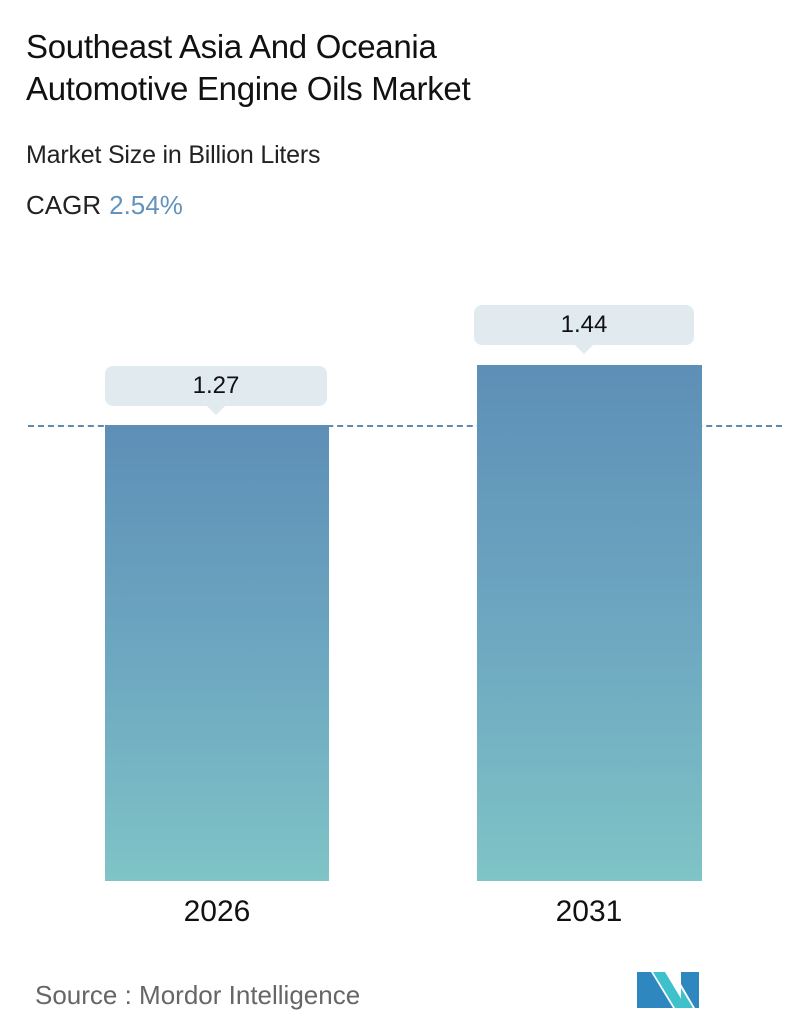 The height and width of the screenshot is (1034, 796). Describe the element at coordinates (231, 46) in the screenshot. I see `title-line-1: Southeast Asia And Oceania` at that location.